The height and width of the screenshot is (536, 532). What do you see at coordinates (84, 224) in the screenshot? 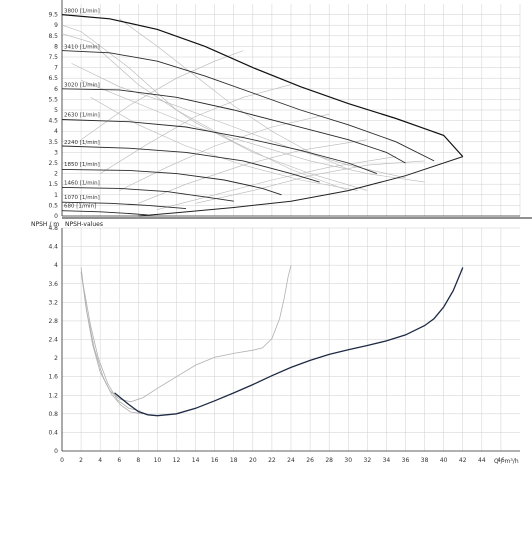
I see `npsh-panel-title: NPSH-values` at bounding box center [84, 224].